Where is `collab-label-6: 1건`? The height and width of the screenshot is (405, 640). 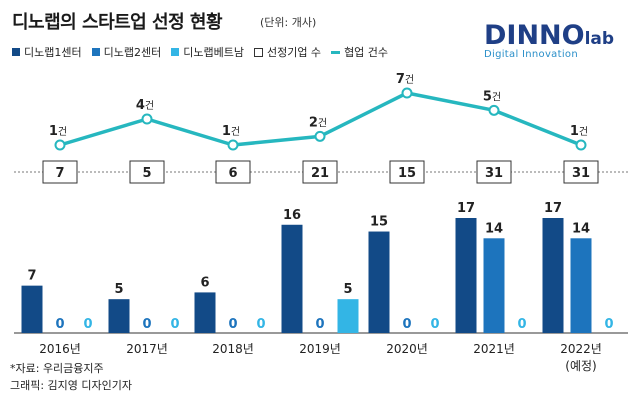 collab-label-6: 1건 is located at coordinates (579, 131).